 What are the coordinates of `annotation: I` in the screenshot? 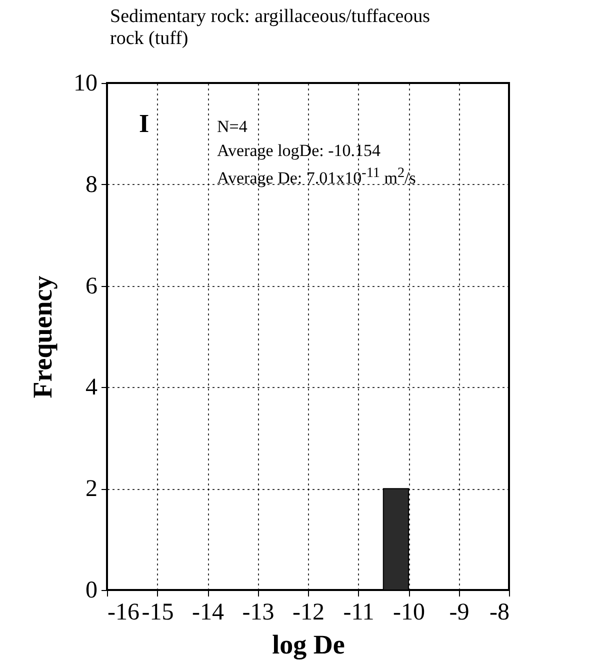 It's located at (144, 124).